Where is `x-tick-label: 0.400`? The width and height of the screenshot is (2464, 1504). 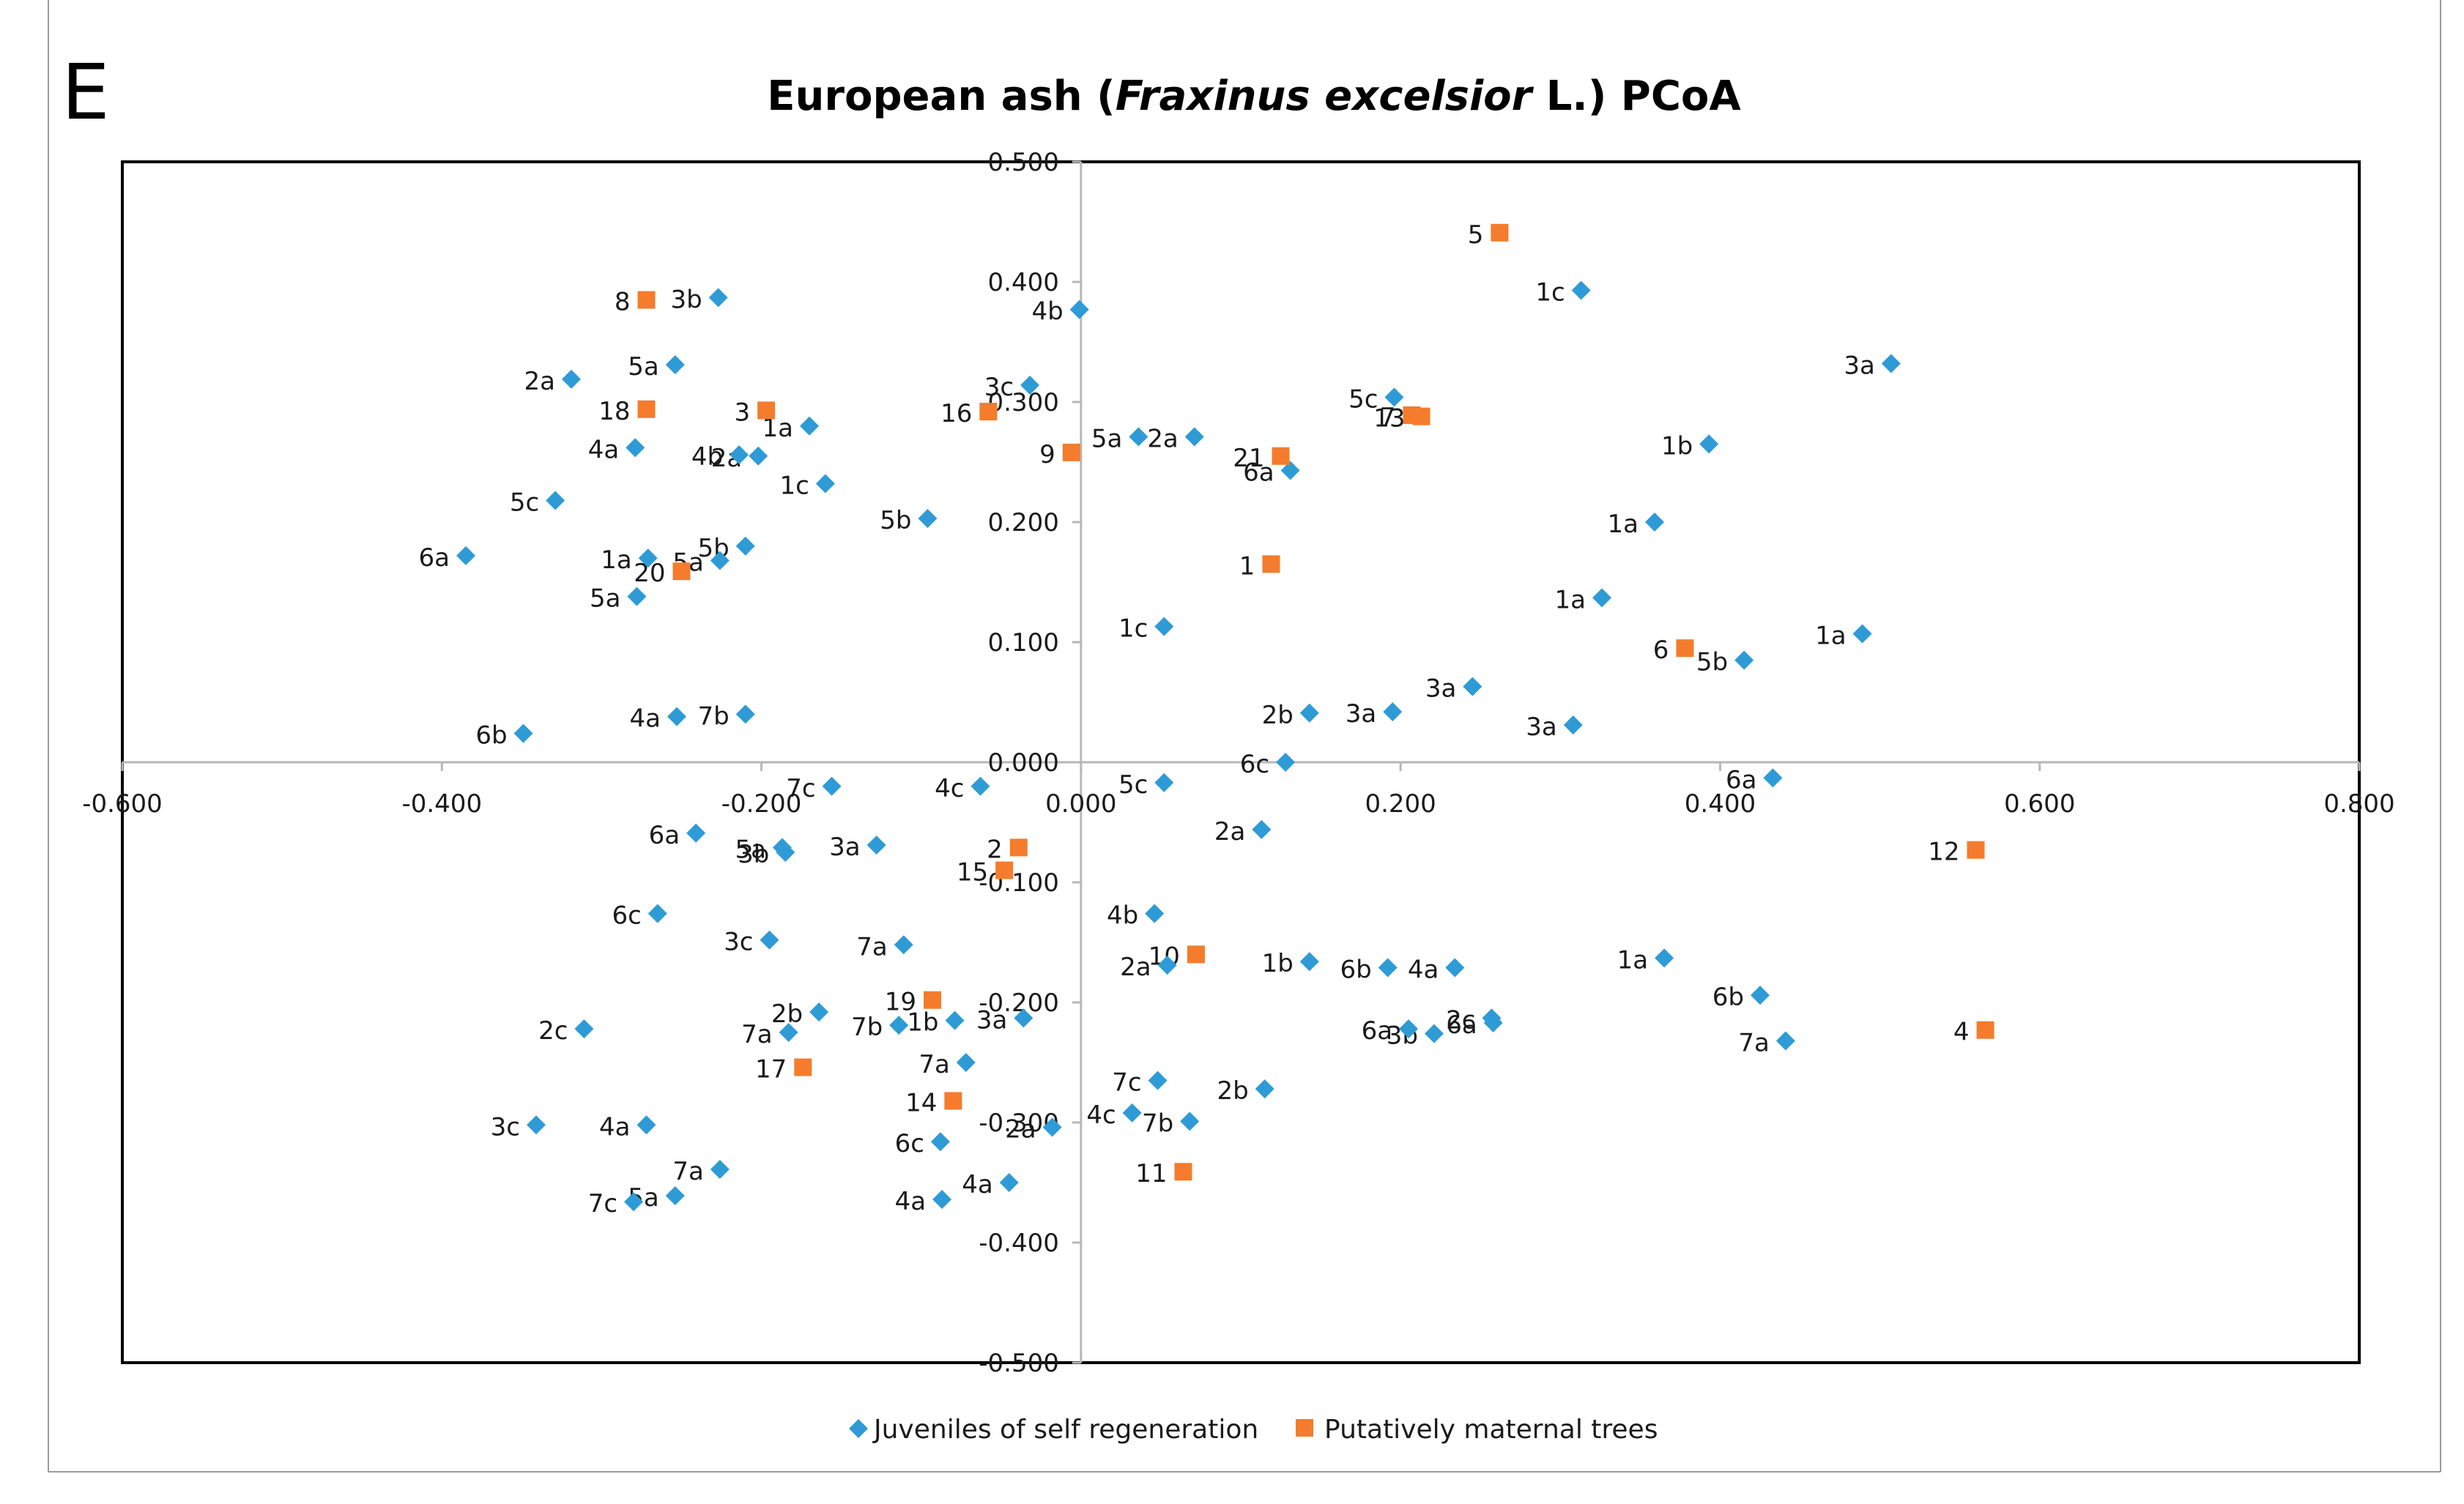
x-tick-label: 0.400 is located at coordinates (1720, 804).